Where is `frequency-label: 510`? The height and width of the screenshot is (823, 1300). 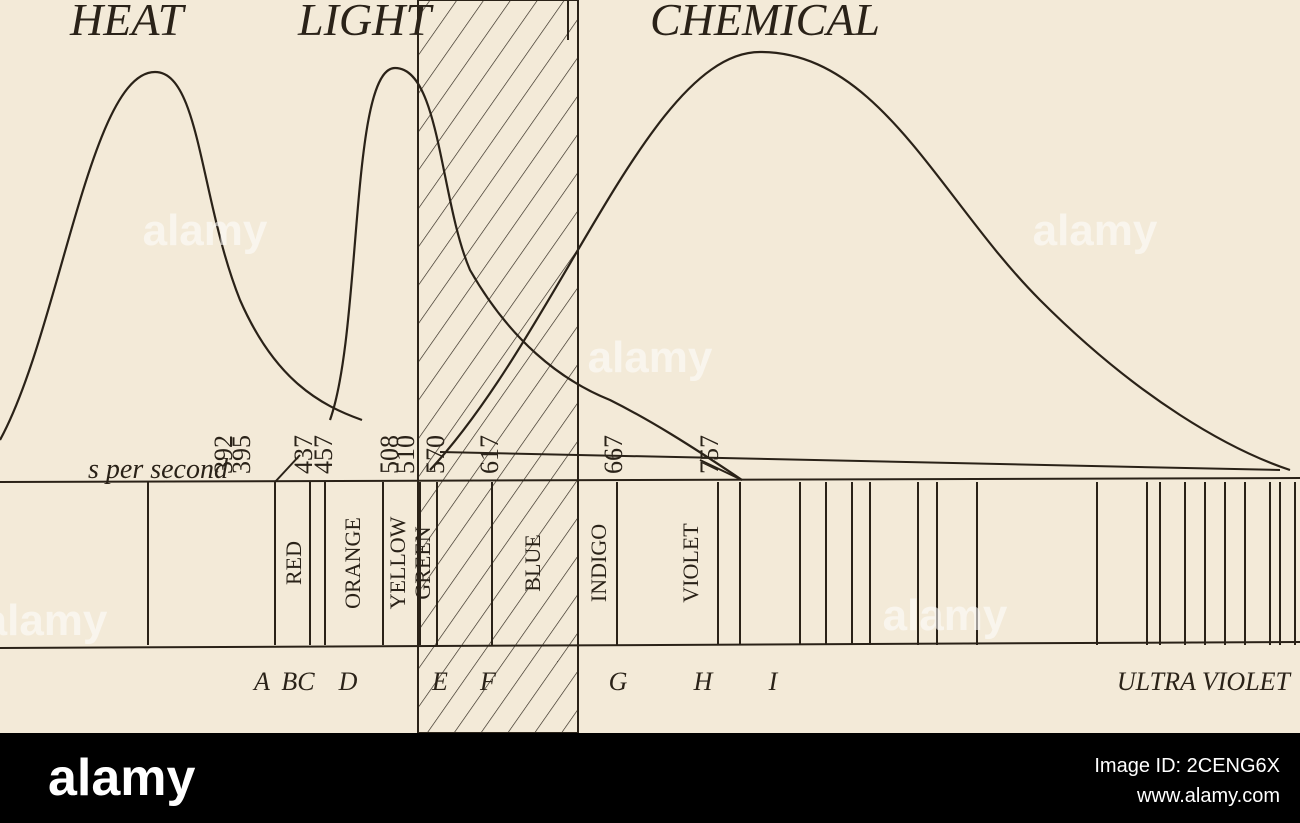 frequency-label: 510 is located at coordinates (405, 454).